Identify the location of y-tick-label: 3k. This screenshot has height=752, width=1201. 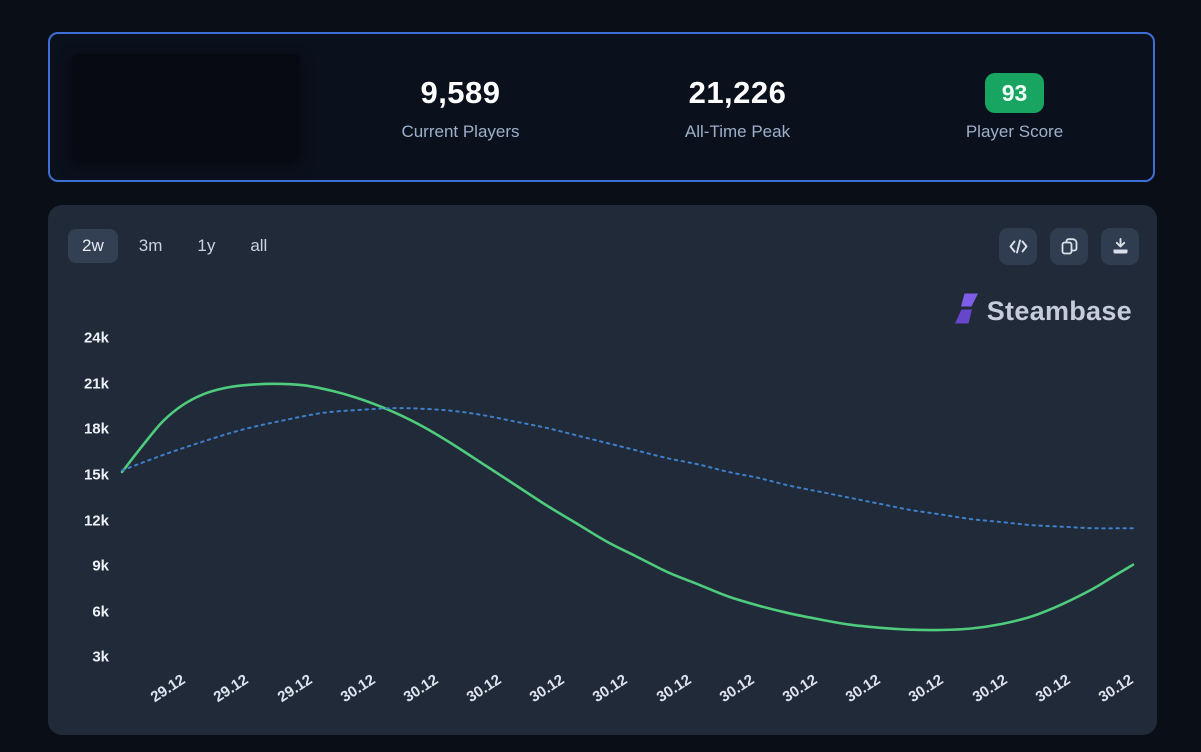
(100, 657).